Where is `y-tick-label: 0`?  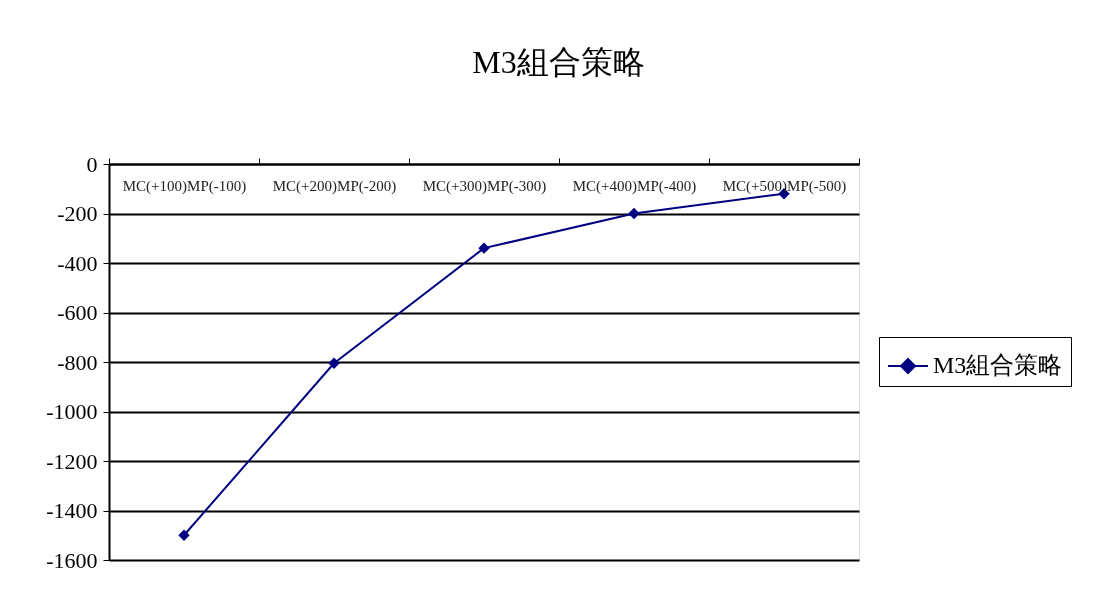 y-tick-label: 0 is located at coordinates (92, 164).